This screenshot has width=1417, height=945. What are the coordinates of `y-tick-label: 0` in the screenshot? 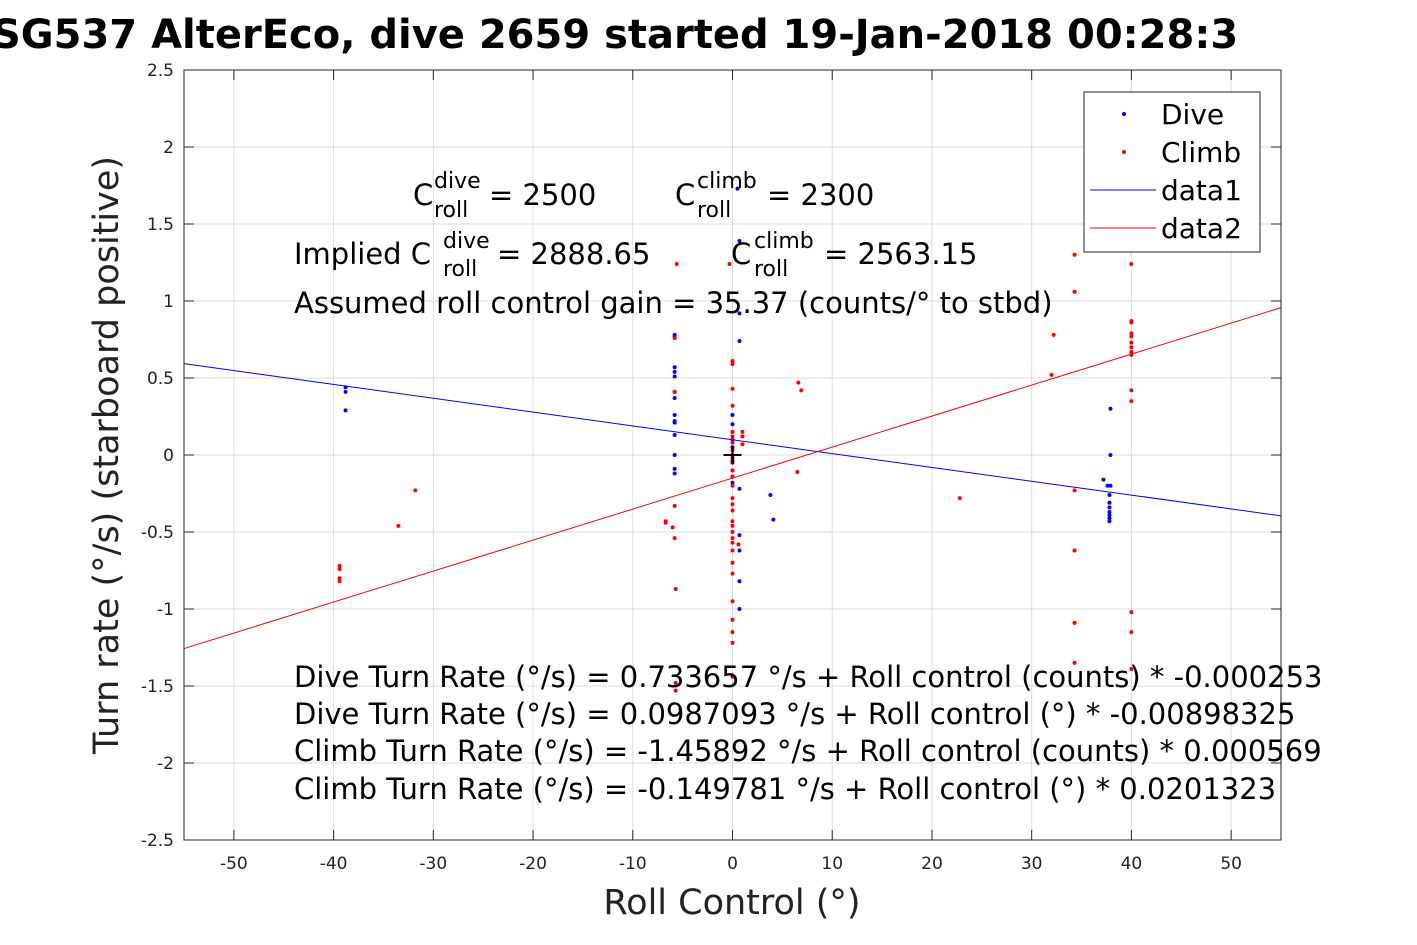 It's located at (168, 456).